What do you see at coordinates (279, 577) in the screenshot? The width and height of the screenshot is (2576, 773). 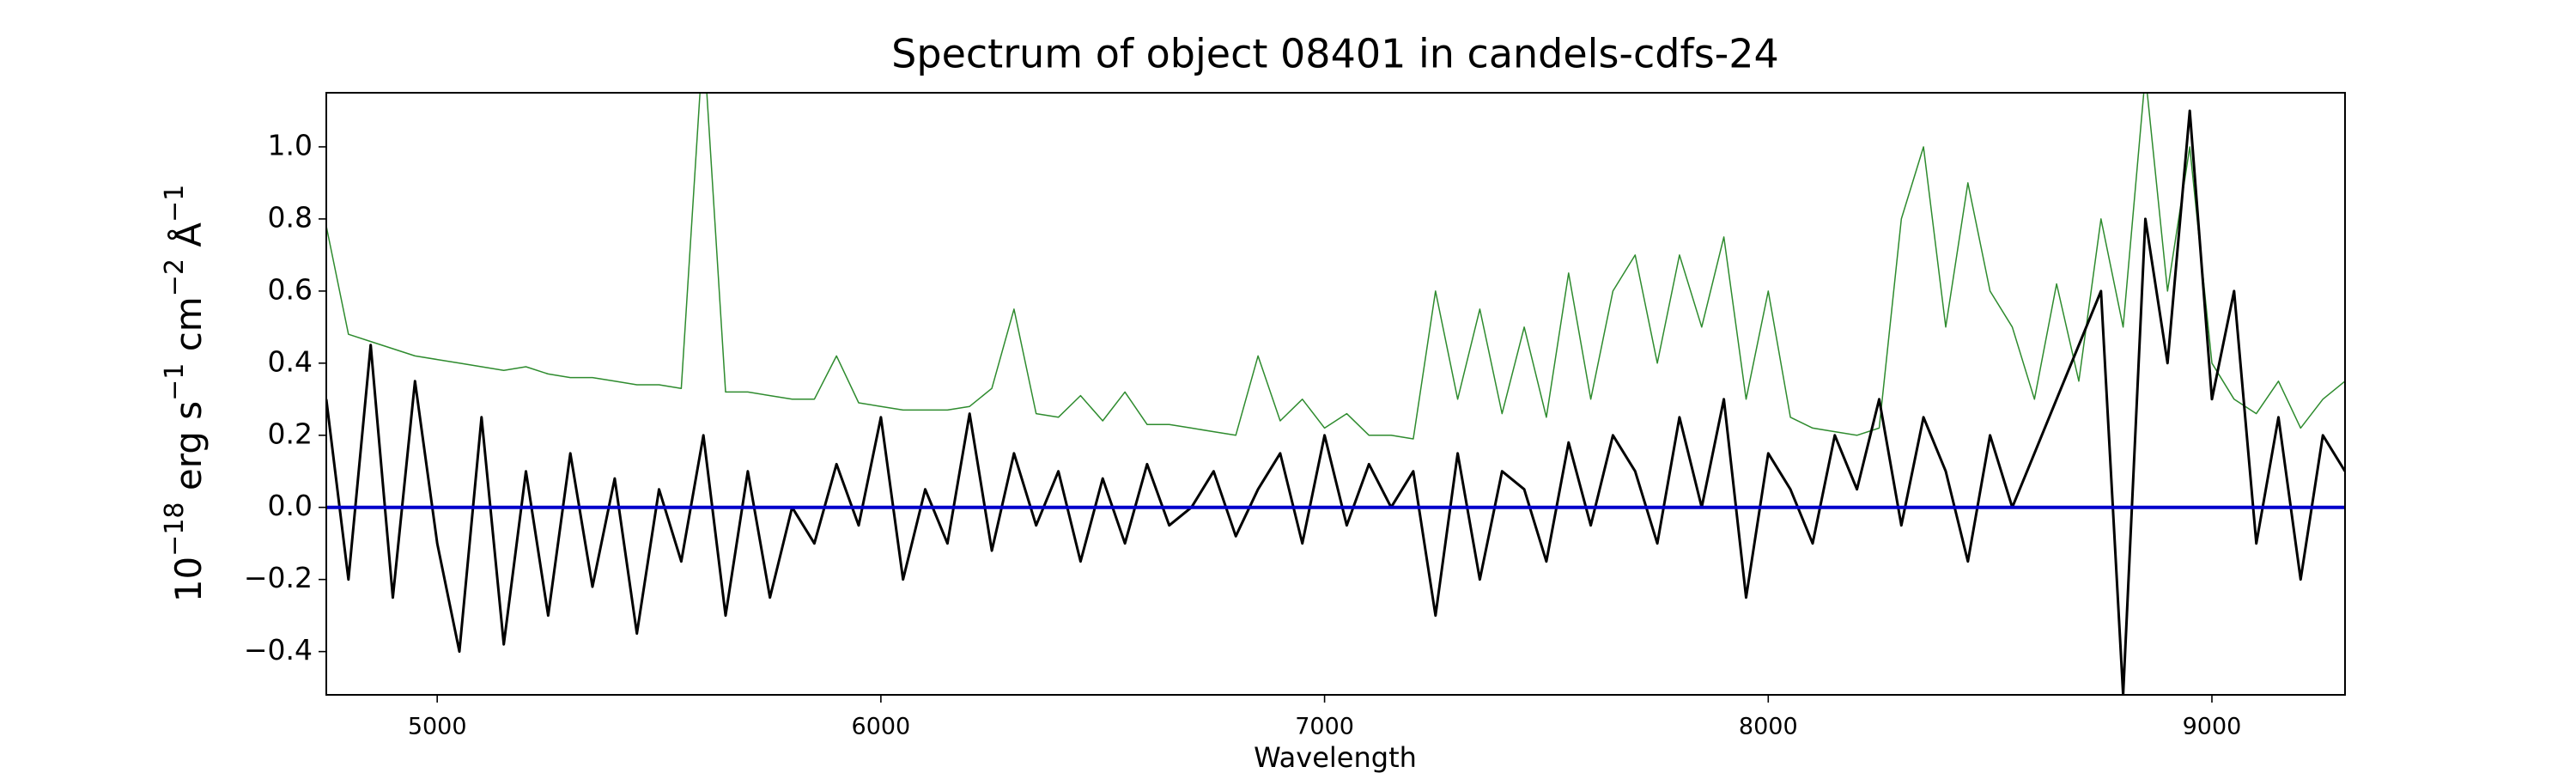 I see `y-tick-label: −0.2` at bounding box center [279, 577].